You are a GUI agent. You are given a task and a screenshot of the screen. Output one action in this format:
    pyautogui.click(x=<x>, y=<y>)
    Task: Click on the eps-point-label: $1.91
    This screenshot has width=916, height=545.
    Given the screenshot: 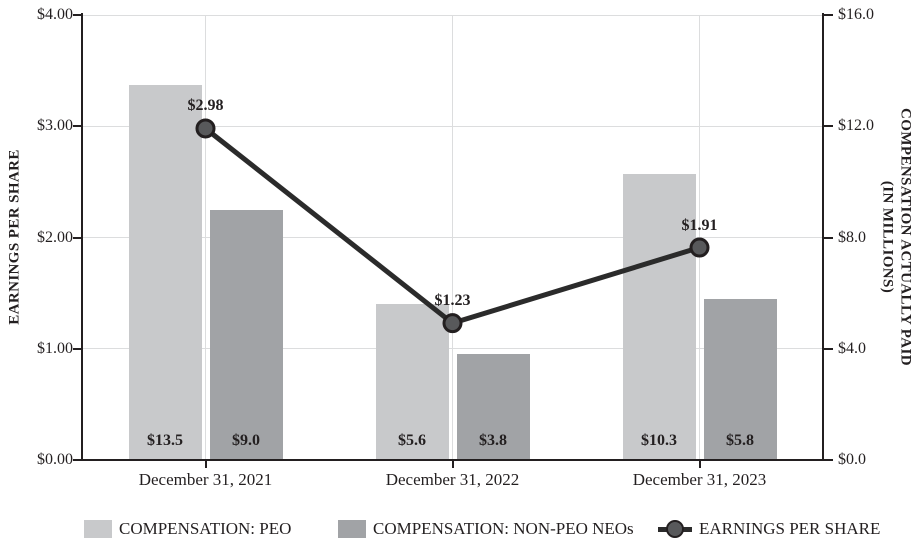 What is the action you would take?
    pyautogui.click(x=699, y=225)
    